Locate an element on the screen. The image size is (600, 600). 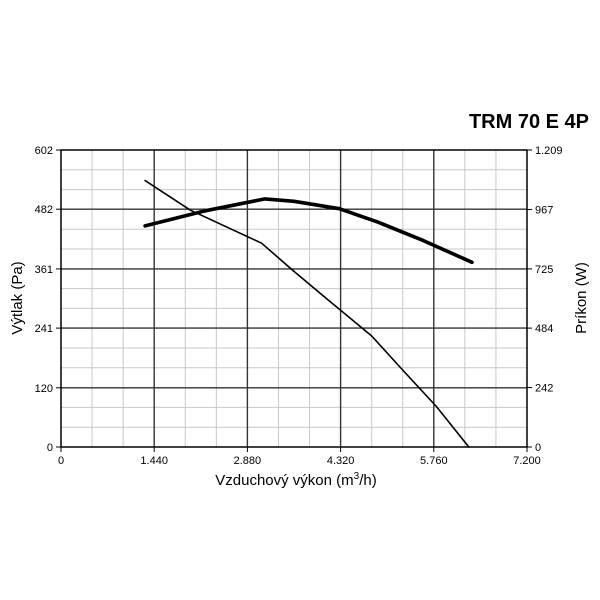
chart-title: TRM 70 E 4P is located at coordinates (529, 122).